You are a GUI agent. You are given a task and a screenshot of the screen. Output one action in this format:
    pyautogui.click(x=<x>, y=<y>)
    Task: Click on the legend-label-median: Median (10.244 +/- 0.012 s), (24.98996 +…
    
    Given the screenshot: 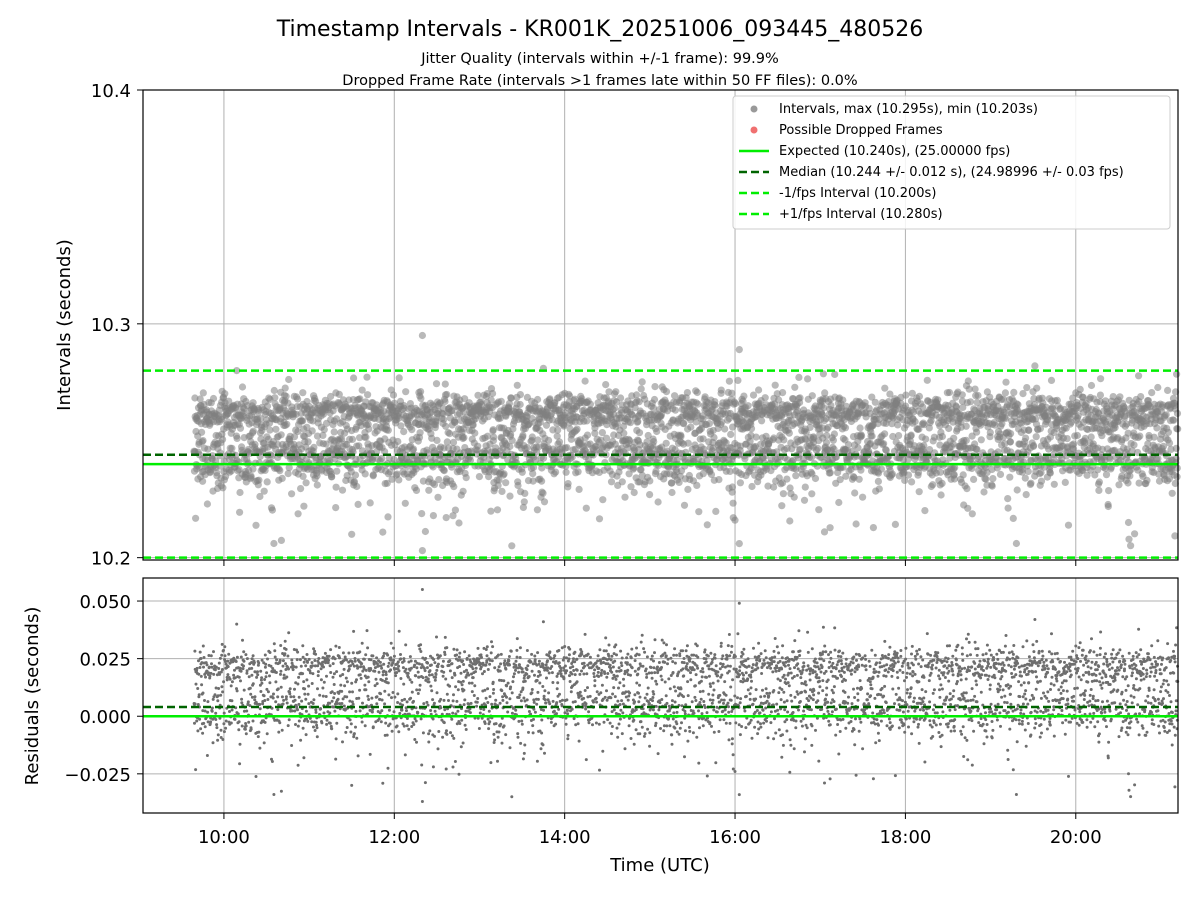 What is the action you would take?
    pyautogui.click(x=951, y=172)
    